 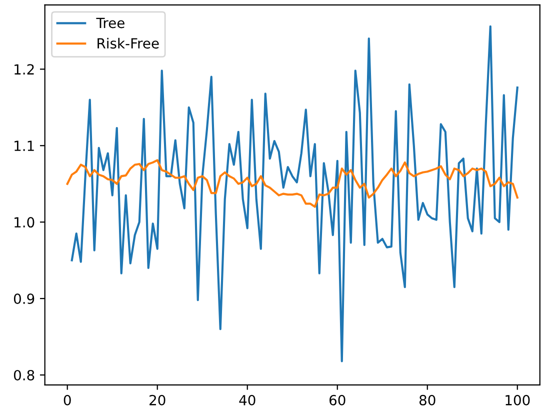 I want to click on x-tick-label: 20, so click(x=158, y=400).